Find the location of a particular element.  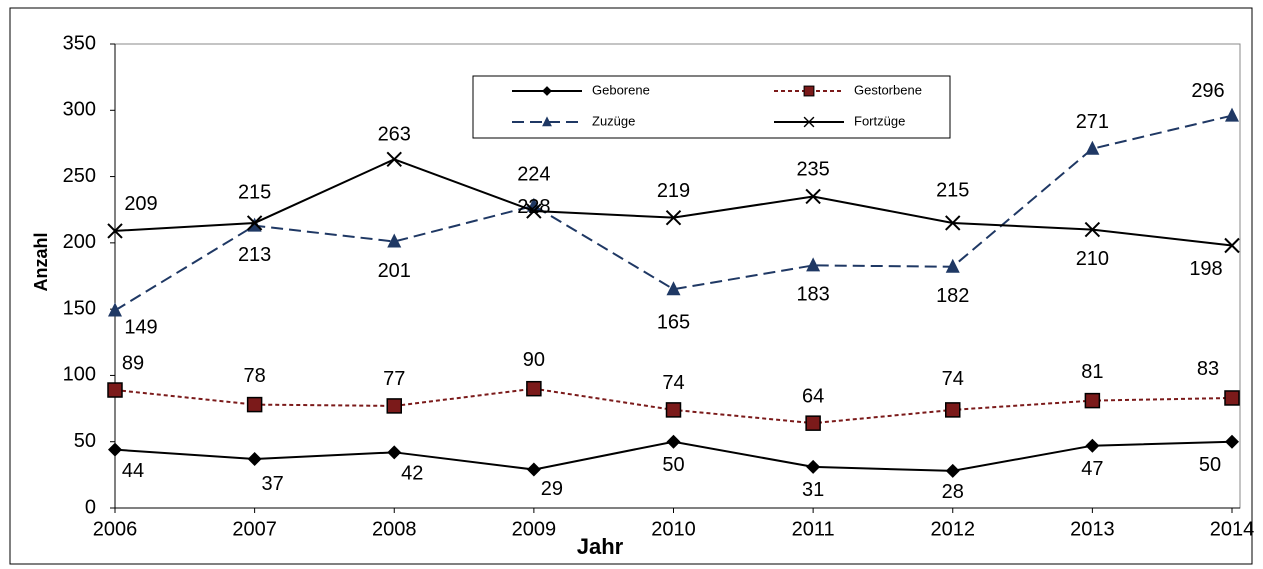

data-label: 213 is located at coordinates (254, 255).